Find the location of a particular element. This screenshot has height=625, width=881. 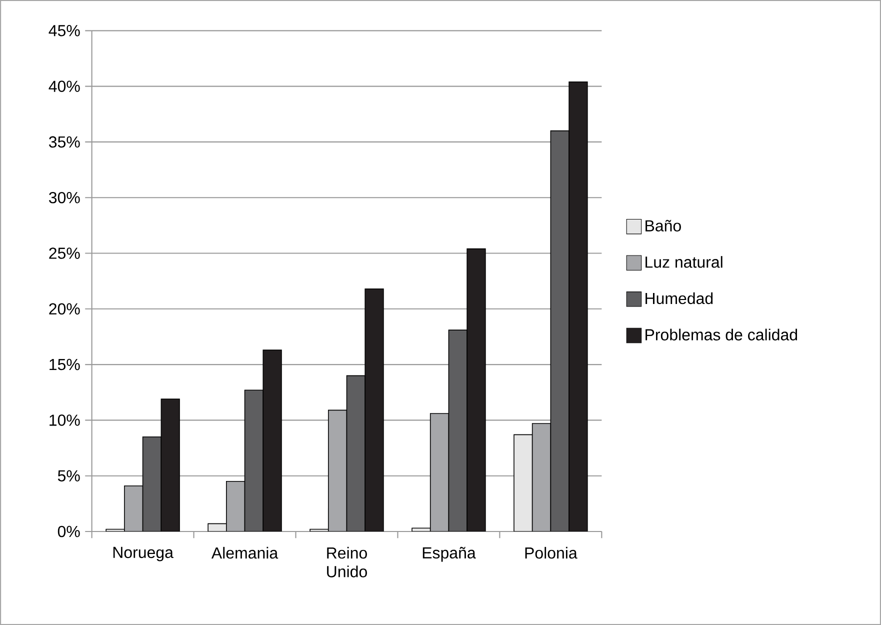

y-tick-label: 35% is located at coordinates (64, 142).